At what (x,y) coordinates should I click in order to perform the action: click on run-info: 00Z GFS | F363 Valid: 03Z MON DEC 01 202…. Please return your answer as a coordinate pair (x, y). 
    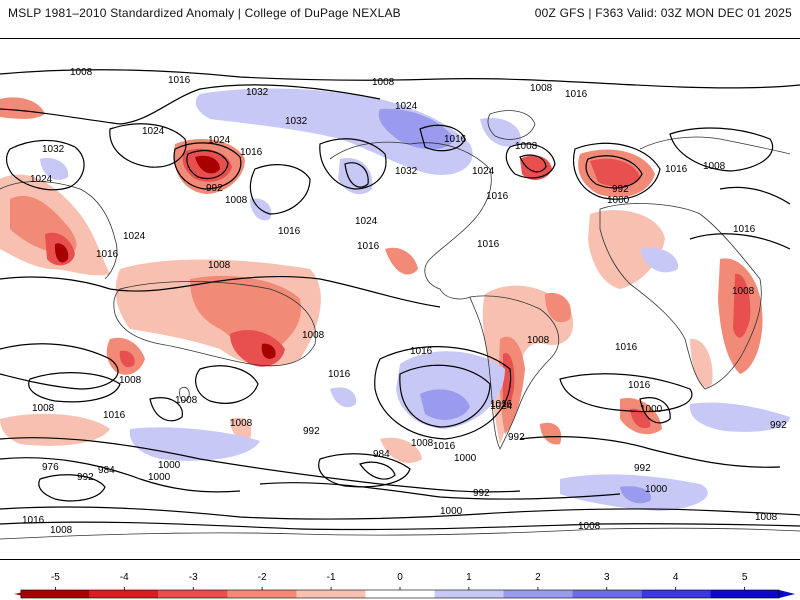
    Looking at the image, I should click on (663, 13).